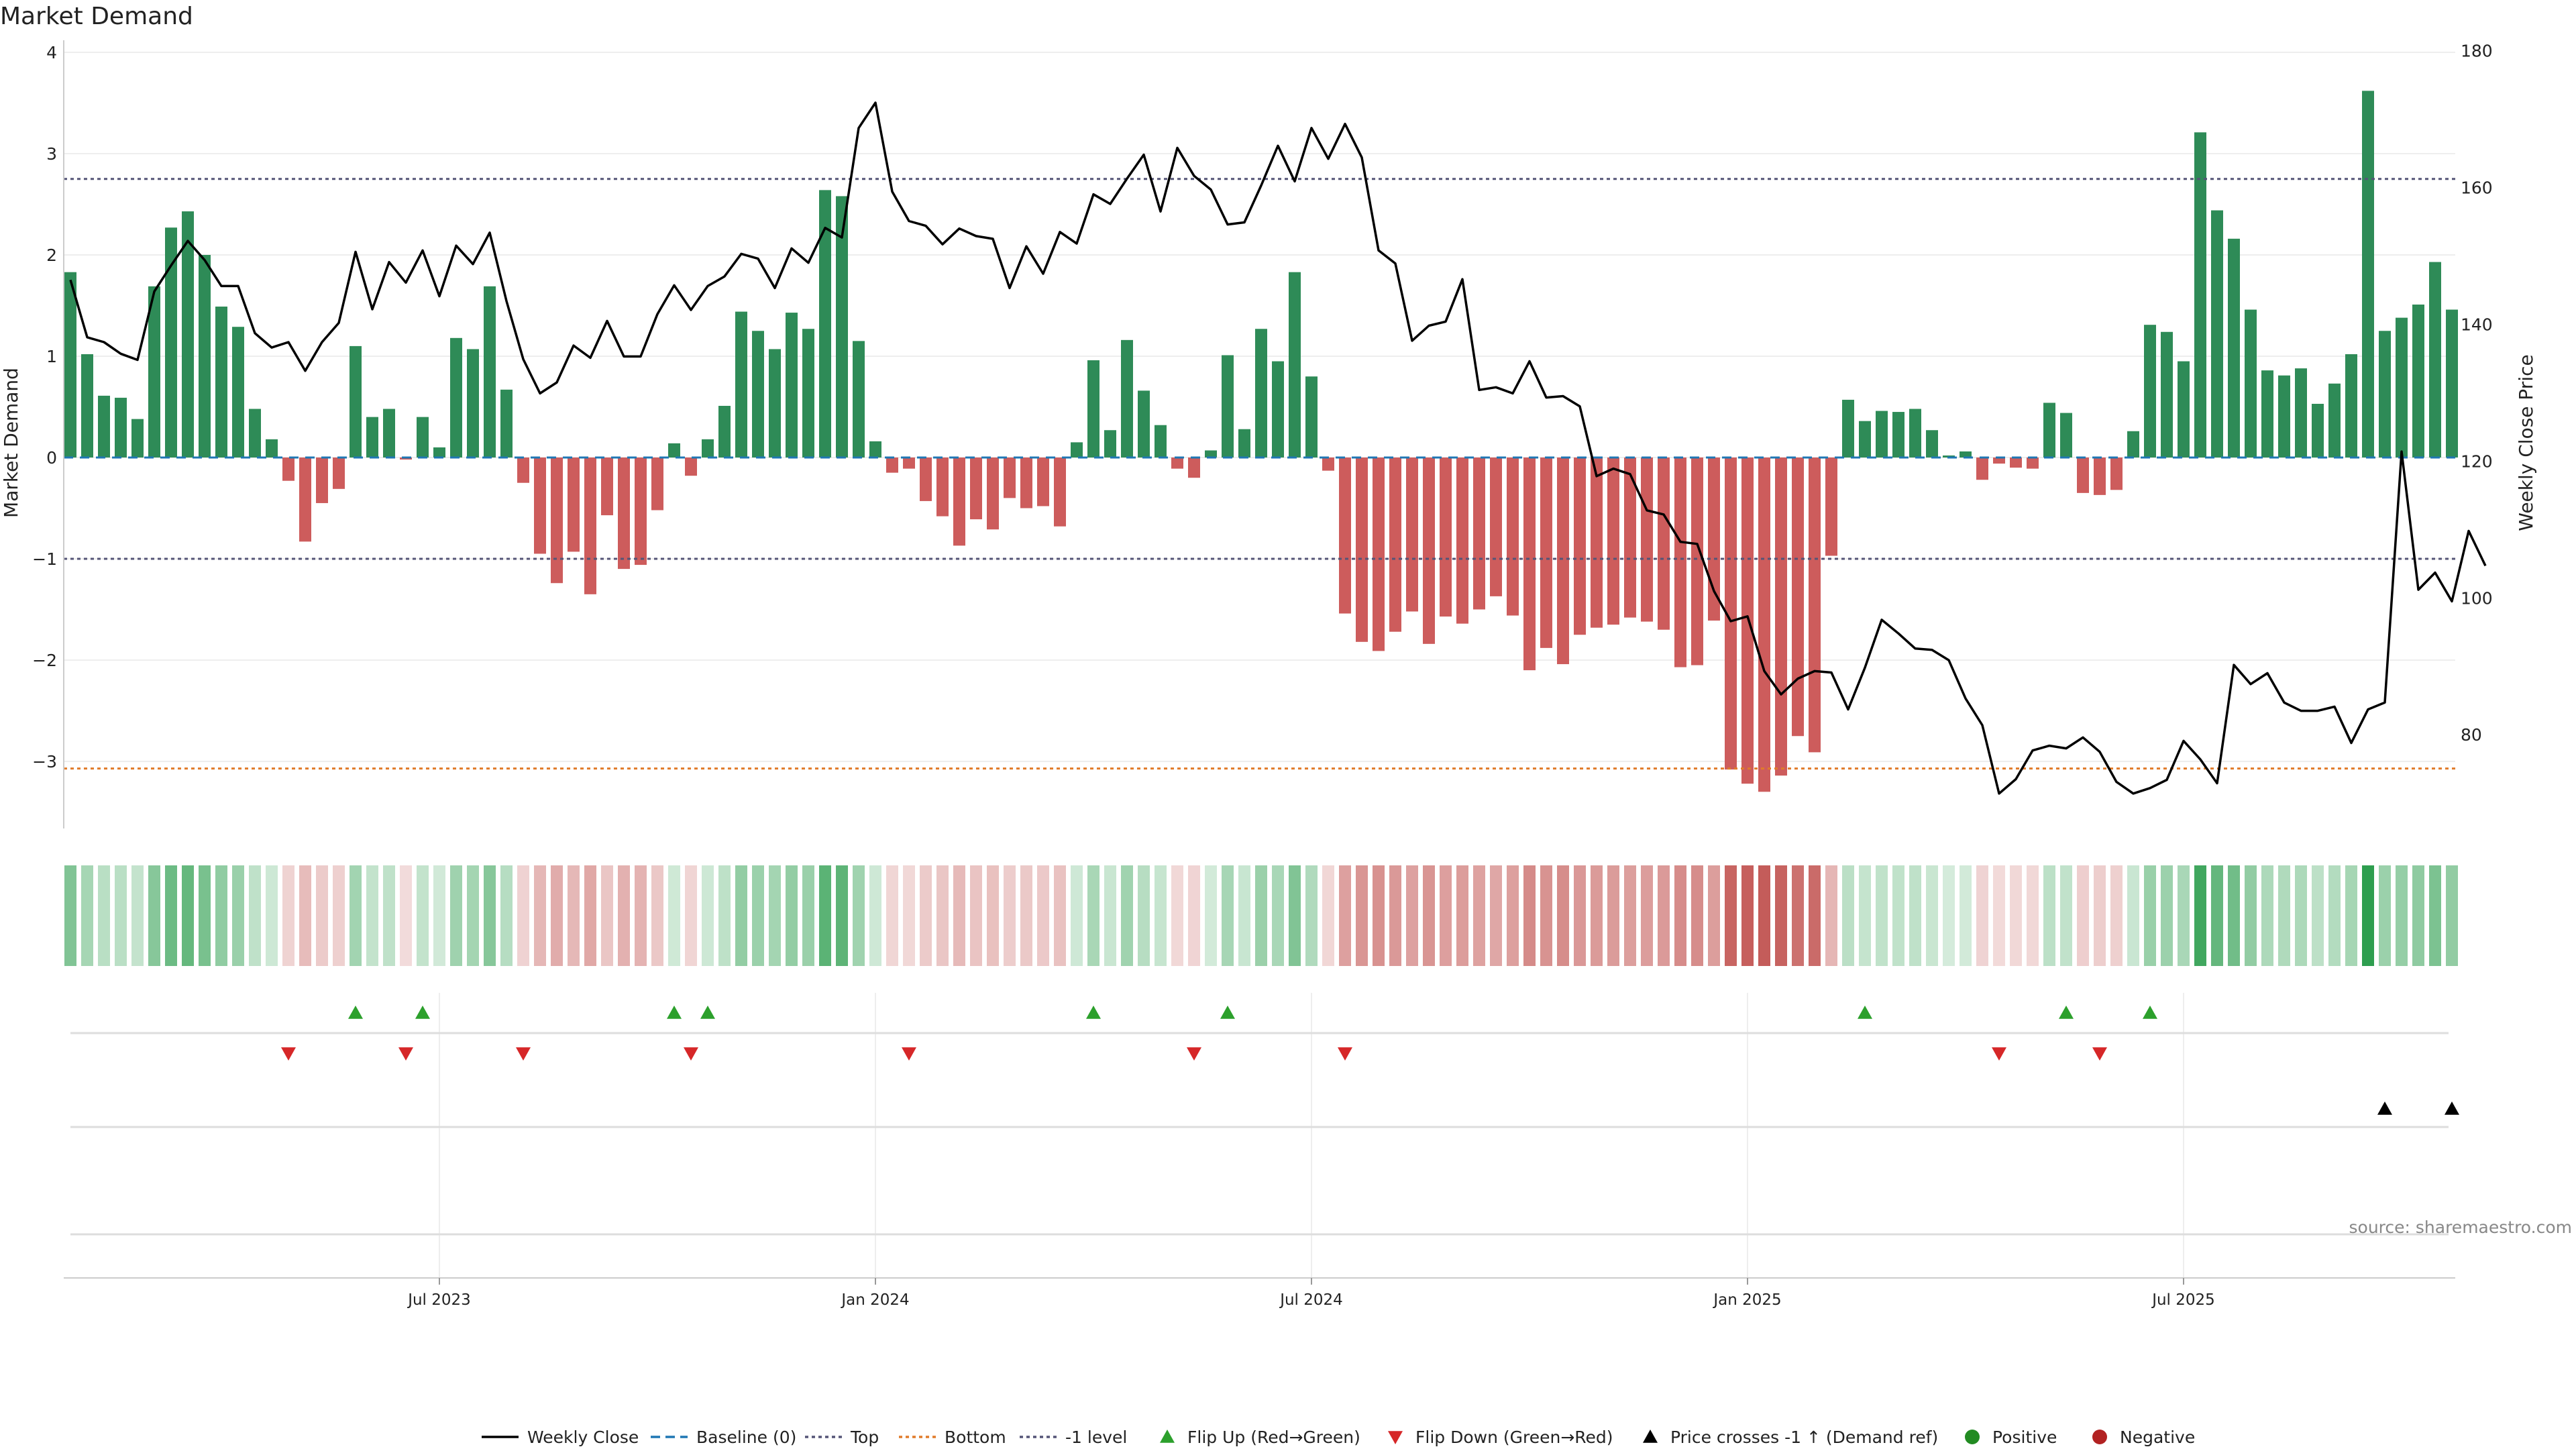 The width and height of the screenshot is (2576, 1449). What do you see at coordinates (1514, 1437) in the screenshot?
I see `legend-label: Flip Down (Green→Red)` at bounding box center [1514, 1437].